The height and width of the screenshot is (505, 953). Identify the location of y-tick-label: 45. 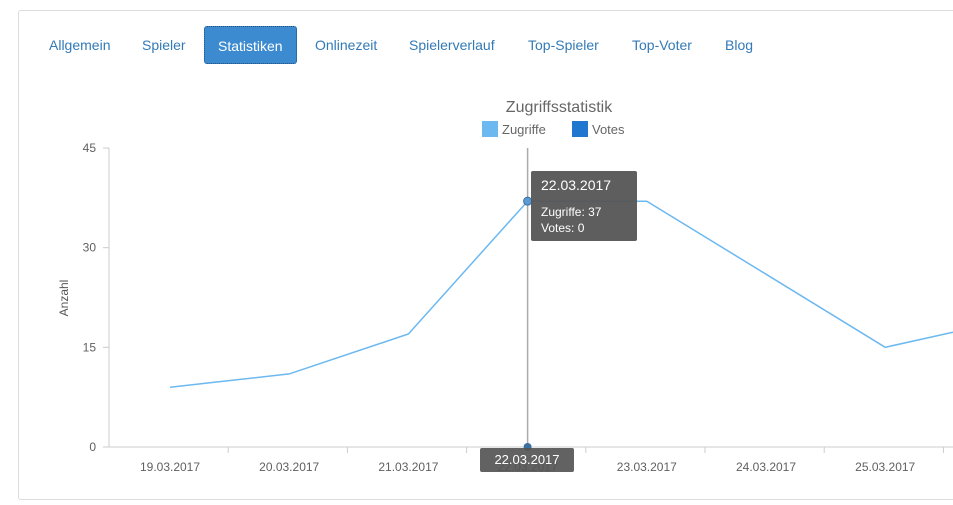
(90, 148).